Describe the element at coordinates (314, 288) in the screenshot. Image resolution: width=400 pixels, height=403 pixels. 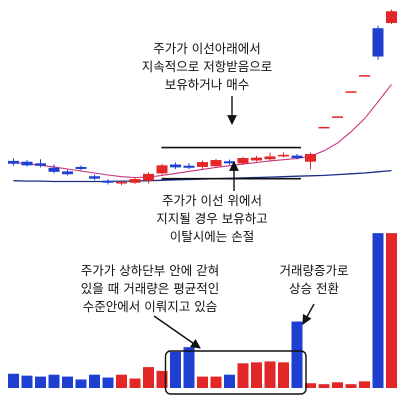
I see `annotation-volume-increase-line-2: 상승 전환` at that location.